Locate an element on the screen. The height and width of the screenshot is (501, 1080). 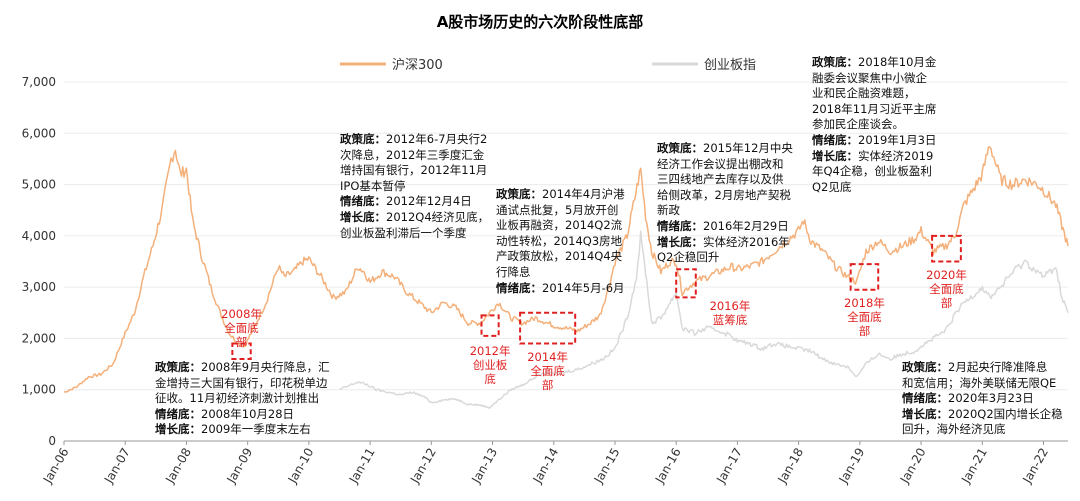
y-axis: 0 1,000 2,000 3,000 4,000 5,000 6,000 7,000 is located at coordinates (39, 261).